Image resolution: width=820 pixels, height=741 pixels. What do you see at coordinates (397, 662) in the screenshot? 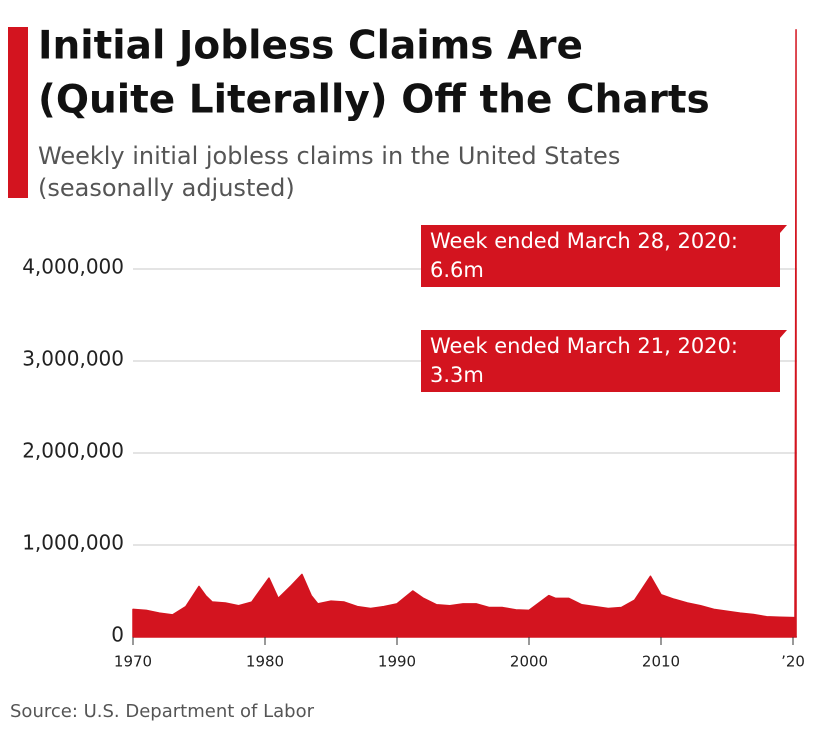
I see `x-tick-label: 1990` at bounding box center [397, 662].